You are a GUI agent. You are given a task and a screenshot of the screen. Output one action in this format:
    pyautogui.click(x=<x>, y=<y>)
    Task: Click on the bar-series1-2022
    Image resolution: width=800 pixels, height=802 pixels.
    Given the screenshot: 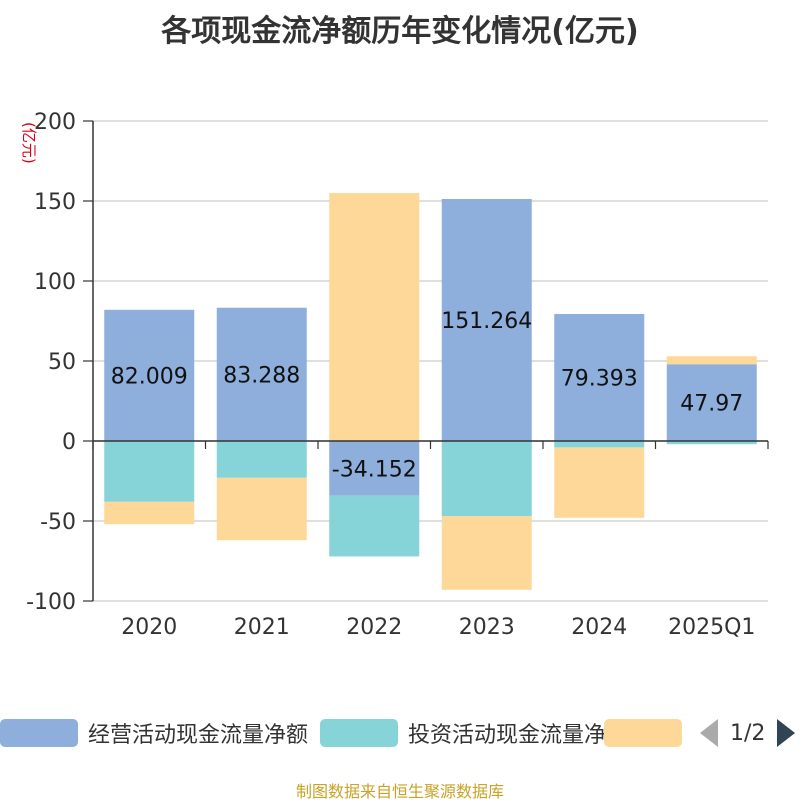 What is the action you would take?
    pyautogui.click(x=374, y=468)
    